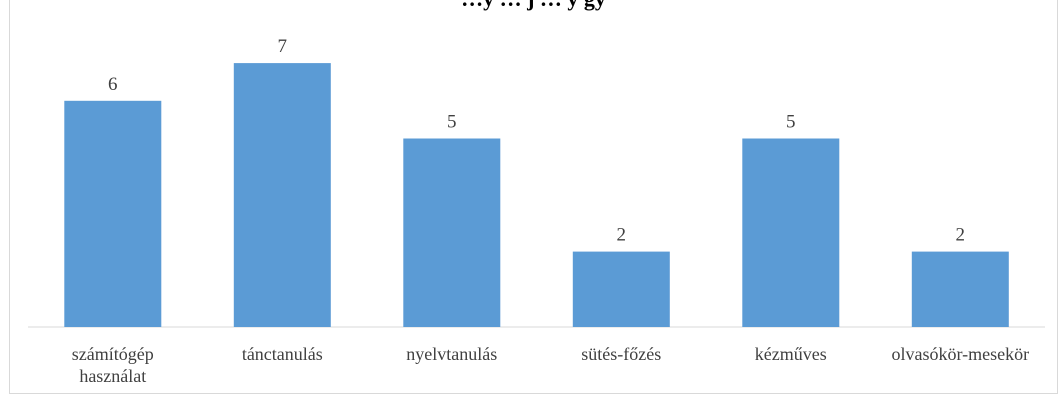 This screenshot has height=394, width=1062. What do you see at coordinates (113, 365) in the screenshot?
I see `category-label: számítógép használat` at bounding box center [113, 365].